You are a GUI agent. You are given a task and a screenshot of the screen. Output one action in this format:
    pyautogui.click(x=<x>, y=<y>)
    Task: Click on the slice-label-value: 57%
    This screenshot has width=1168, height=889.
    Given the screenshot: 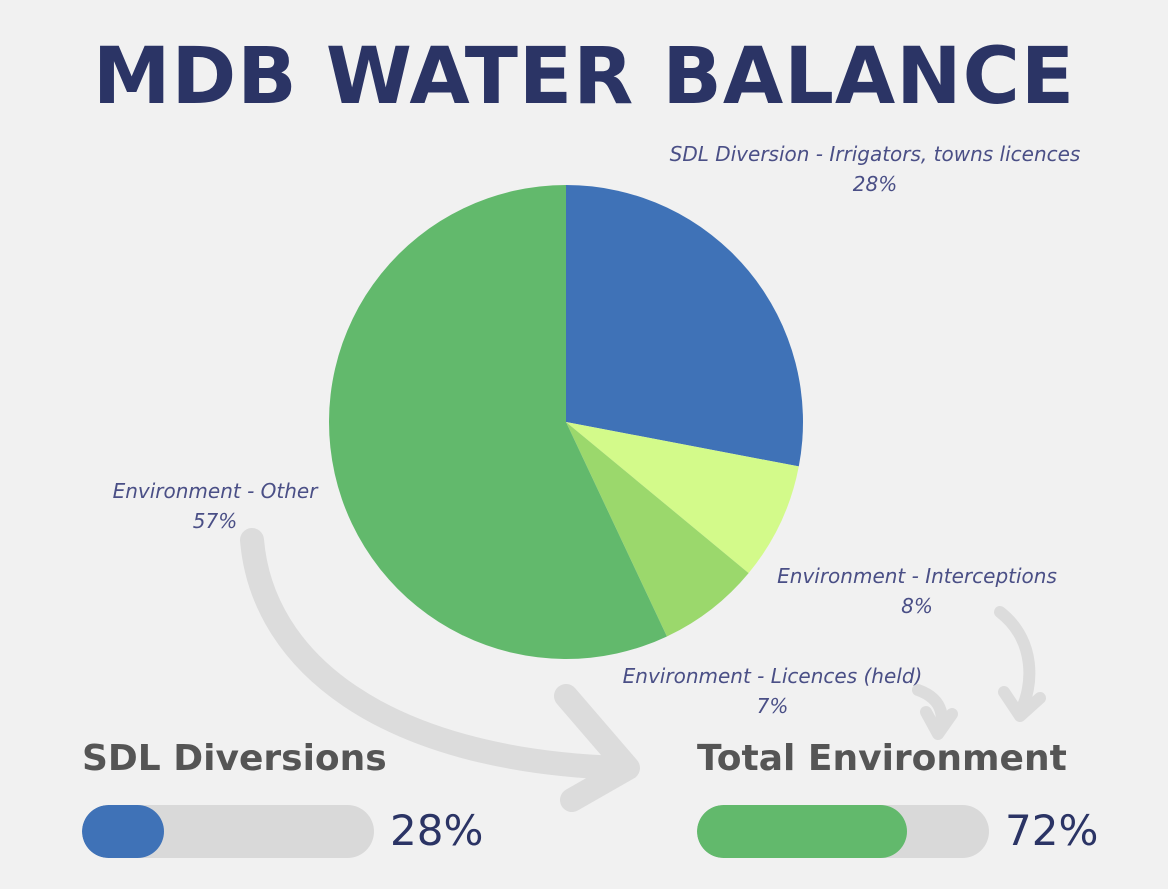 What is the action you would take?
    pyautogui.click(x=215, y=521)
    